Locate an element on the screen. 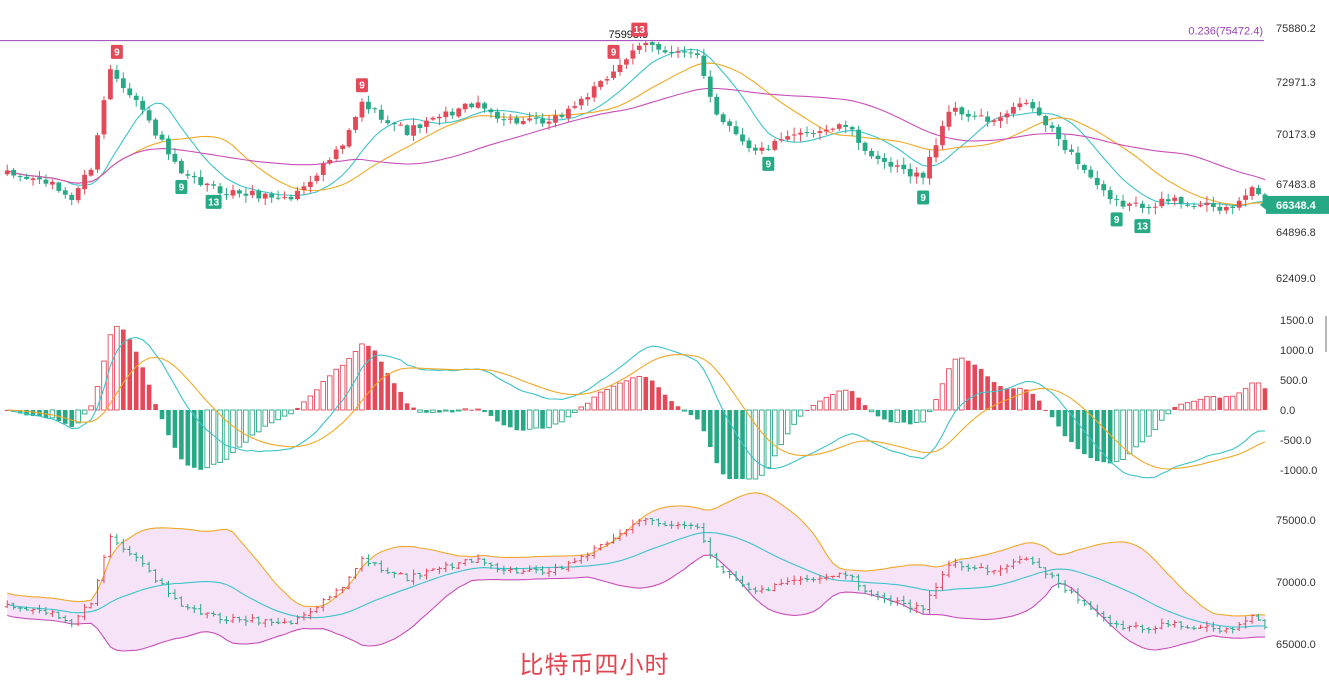 This screenshot has height=690, width=1329. boll-tick-label: 65000.0 is located at coordinates (1296, 645).